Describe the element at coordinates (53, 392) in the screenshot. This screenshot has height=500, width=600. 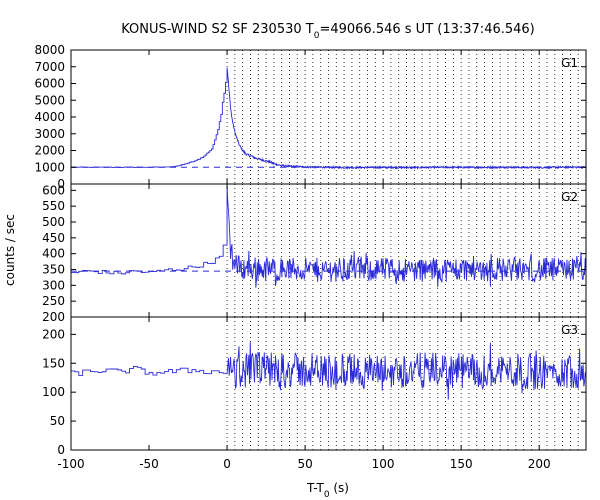
I see `y-tick-label: 100` at that location.